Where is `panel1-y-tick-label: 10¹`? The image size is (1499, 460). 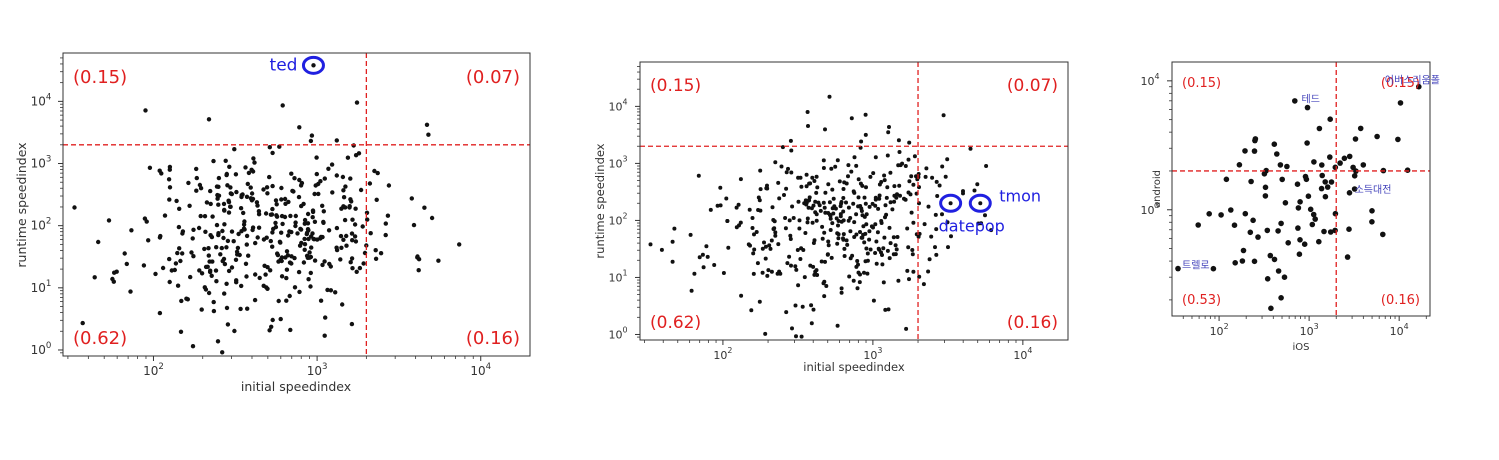
panel1-y-tick-label: 10¹ is located at coordinates (41, 287).